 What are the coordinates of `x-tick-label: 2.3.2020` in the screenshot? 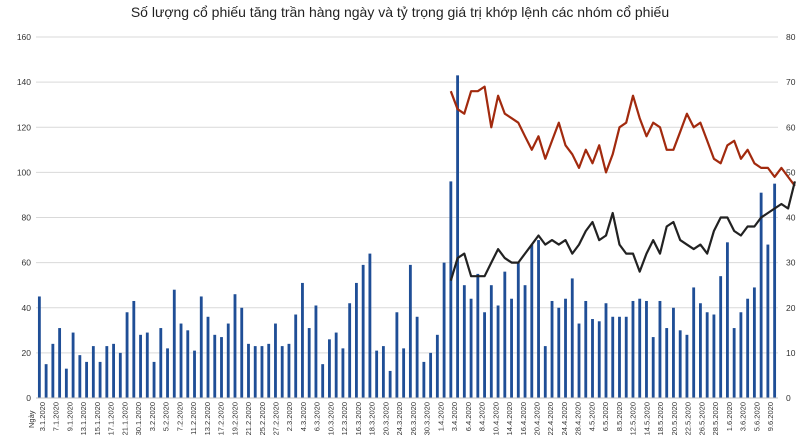 It's located at (289, 416).